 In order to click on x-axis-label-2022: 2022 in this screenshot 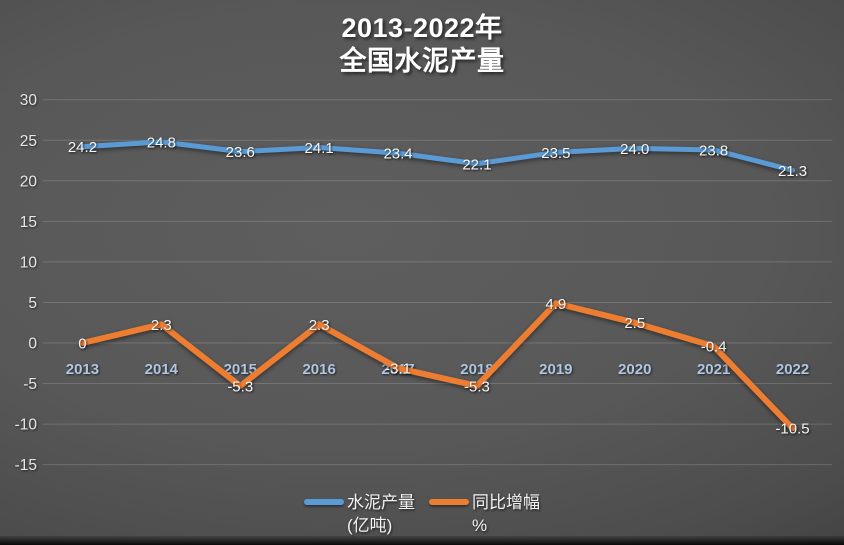, I will do `click(792, 369)`.